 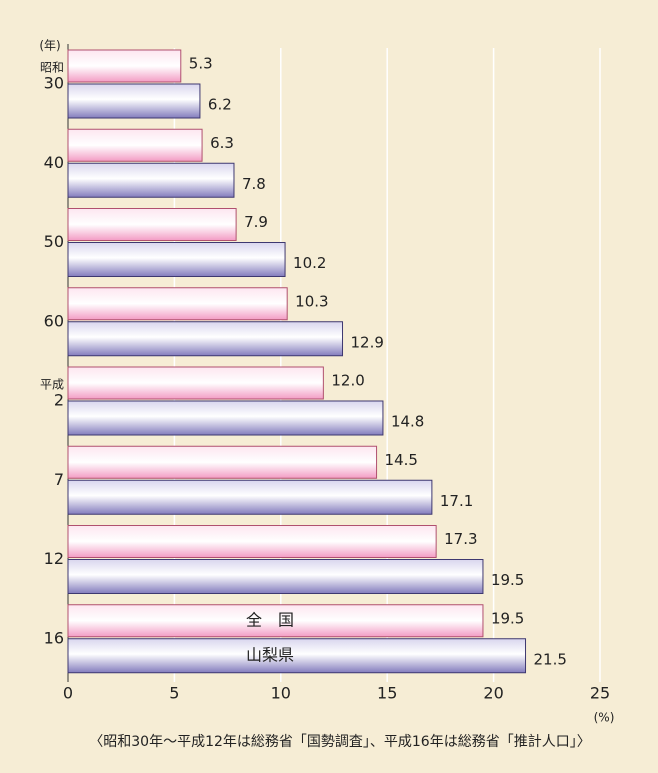 What do you see at coordinates (367, 342) in the screenshot?
I see `value-label: 12.9` at bounding box center [367, 342].